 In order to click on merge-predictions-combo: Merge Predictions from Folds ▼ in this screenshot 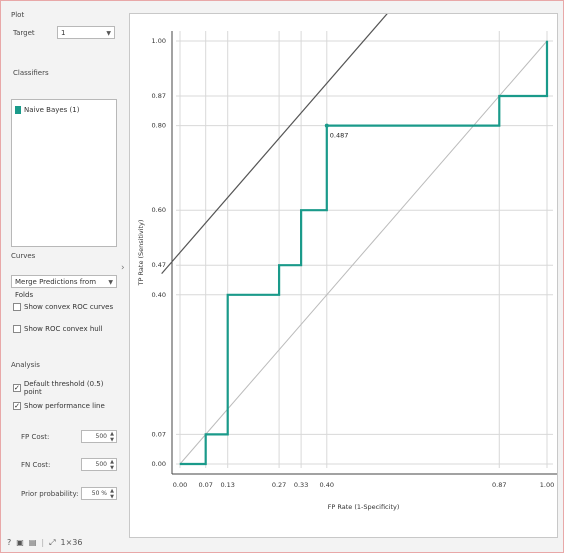, I will do `click(64, 287)`.